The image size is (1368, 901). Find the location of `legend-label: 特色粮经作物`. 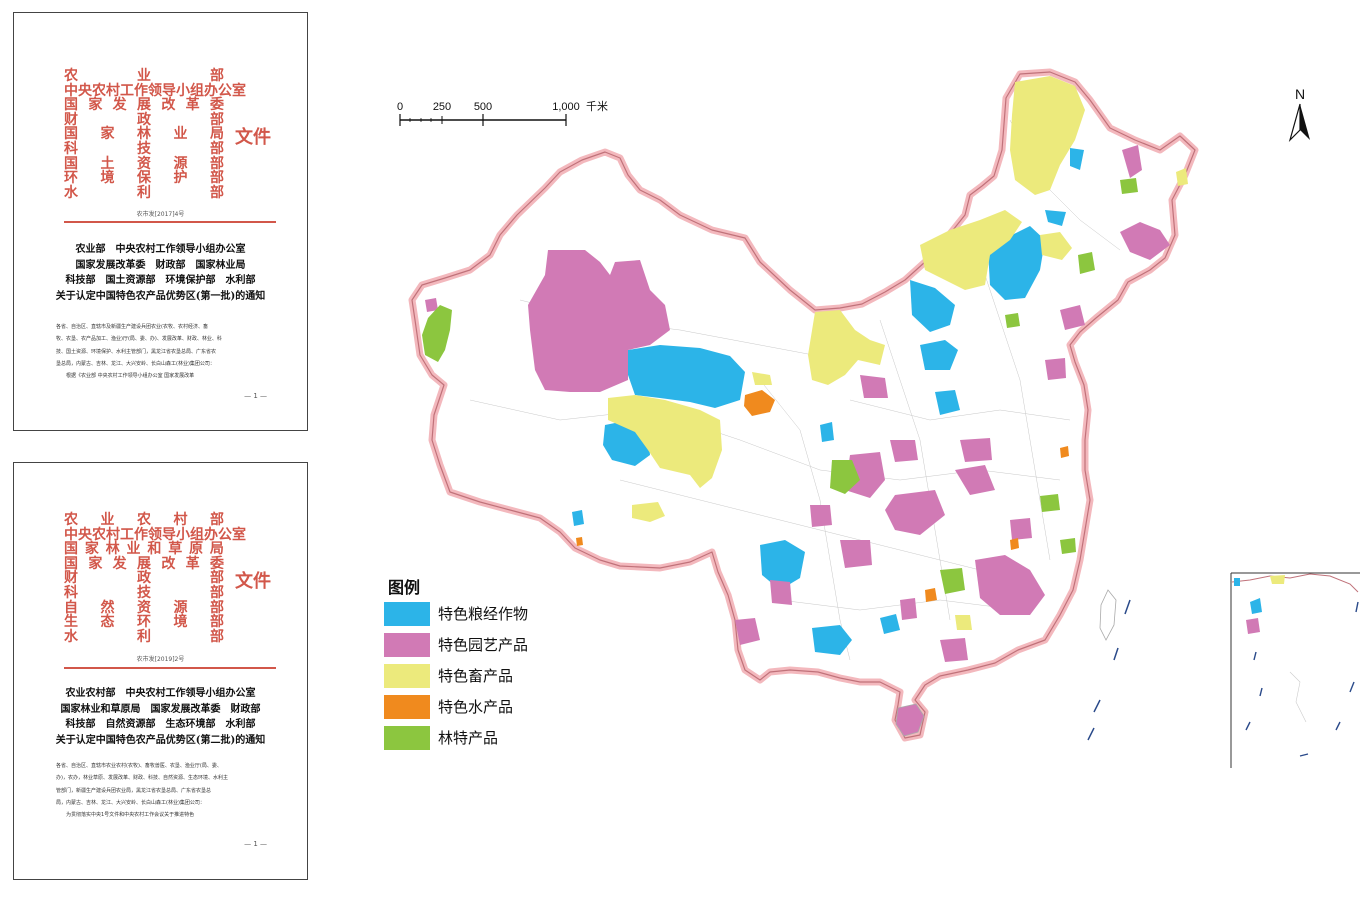

legend-label: 特色粮经作物 is located at coordinates (483, 614).